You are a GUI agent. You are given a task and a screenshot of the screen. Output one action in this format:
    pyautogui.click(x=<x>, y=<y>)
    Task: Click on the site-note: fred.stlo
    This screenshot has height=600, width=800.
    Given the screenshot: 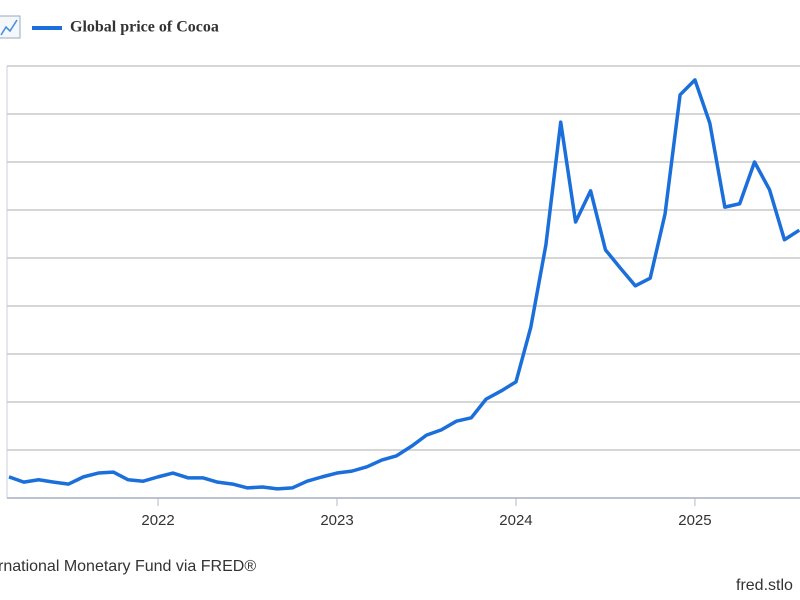 What is the action you would take?
    pyautogui.click(x=764, y=585)
    